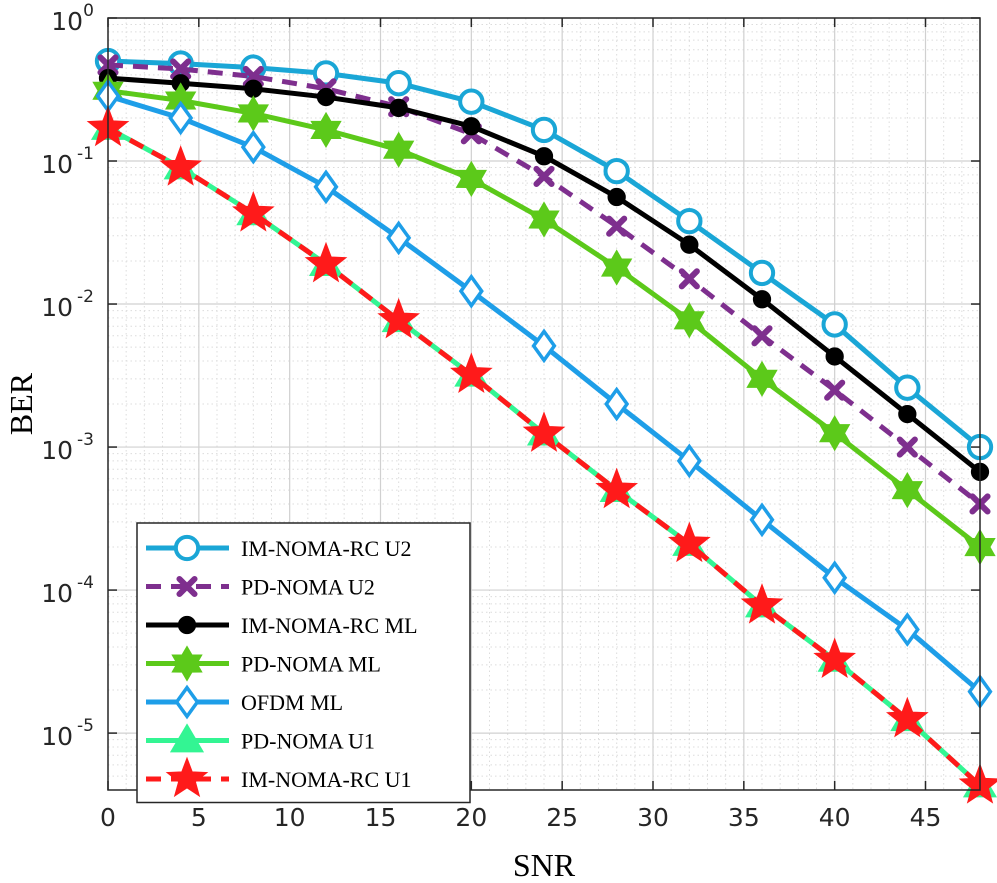 This screenshot has height=883, width=997. I want to click on legend-label: PD-NOMA ML, so click(311, 664).